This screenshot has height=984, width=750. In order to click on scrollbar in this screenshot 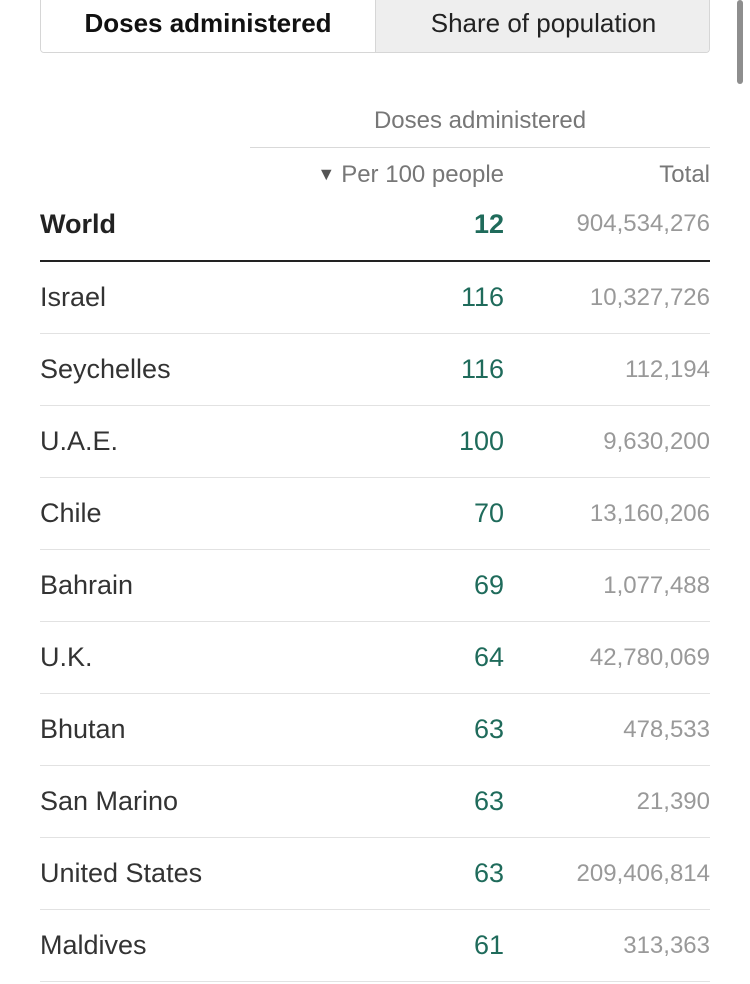, I will do `click(740, 42)`.